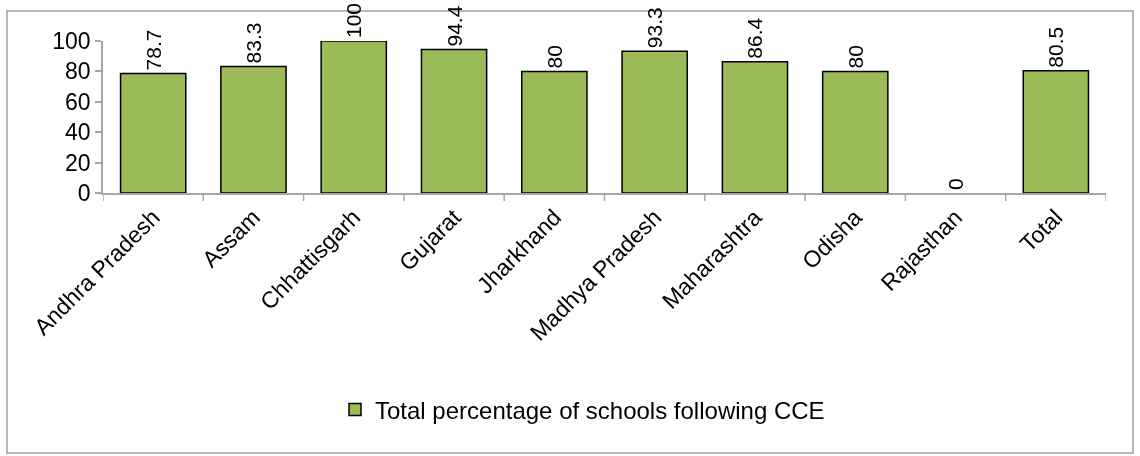  What do you see at coordinates (78, 162) in the screenshot?
I see `y-tick-label: 20` at bounding box center [78, 162].